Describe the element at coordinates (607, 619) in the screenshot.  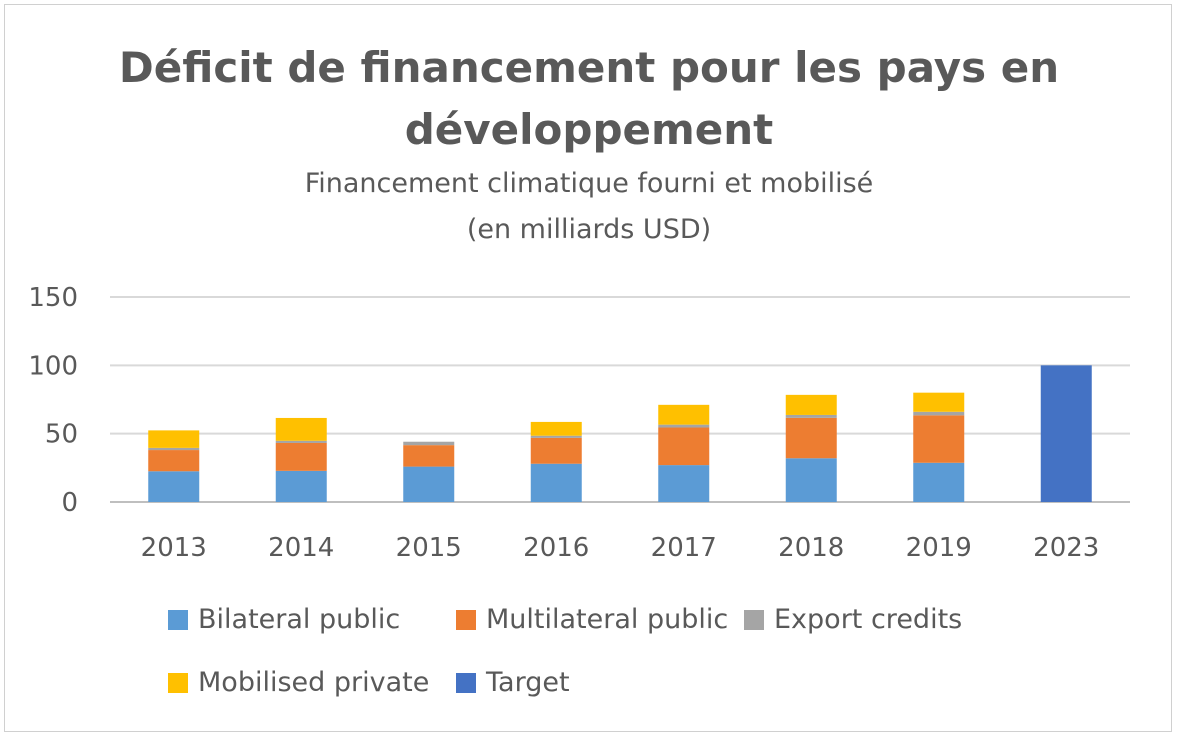
I see `legend-label: Multilateral public` at that location.